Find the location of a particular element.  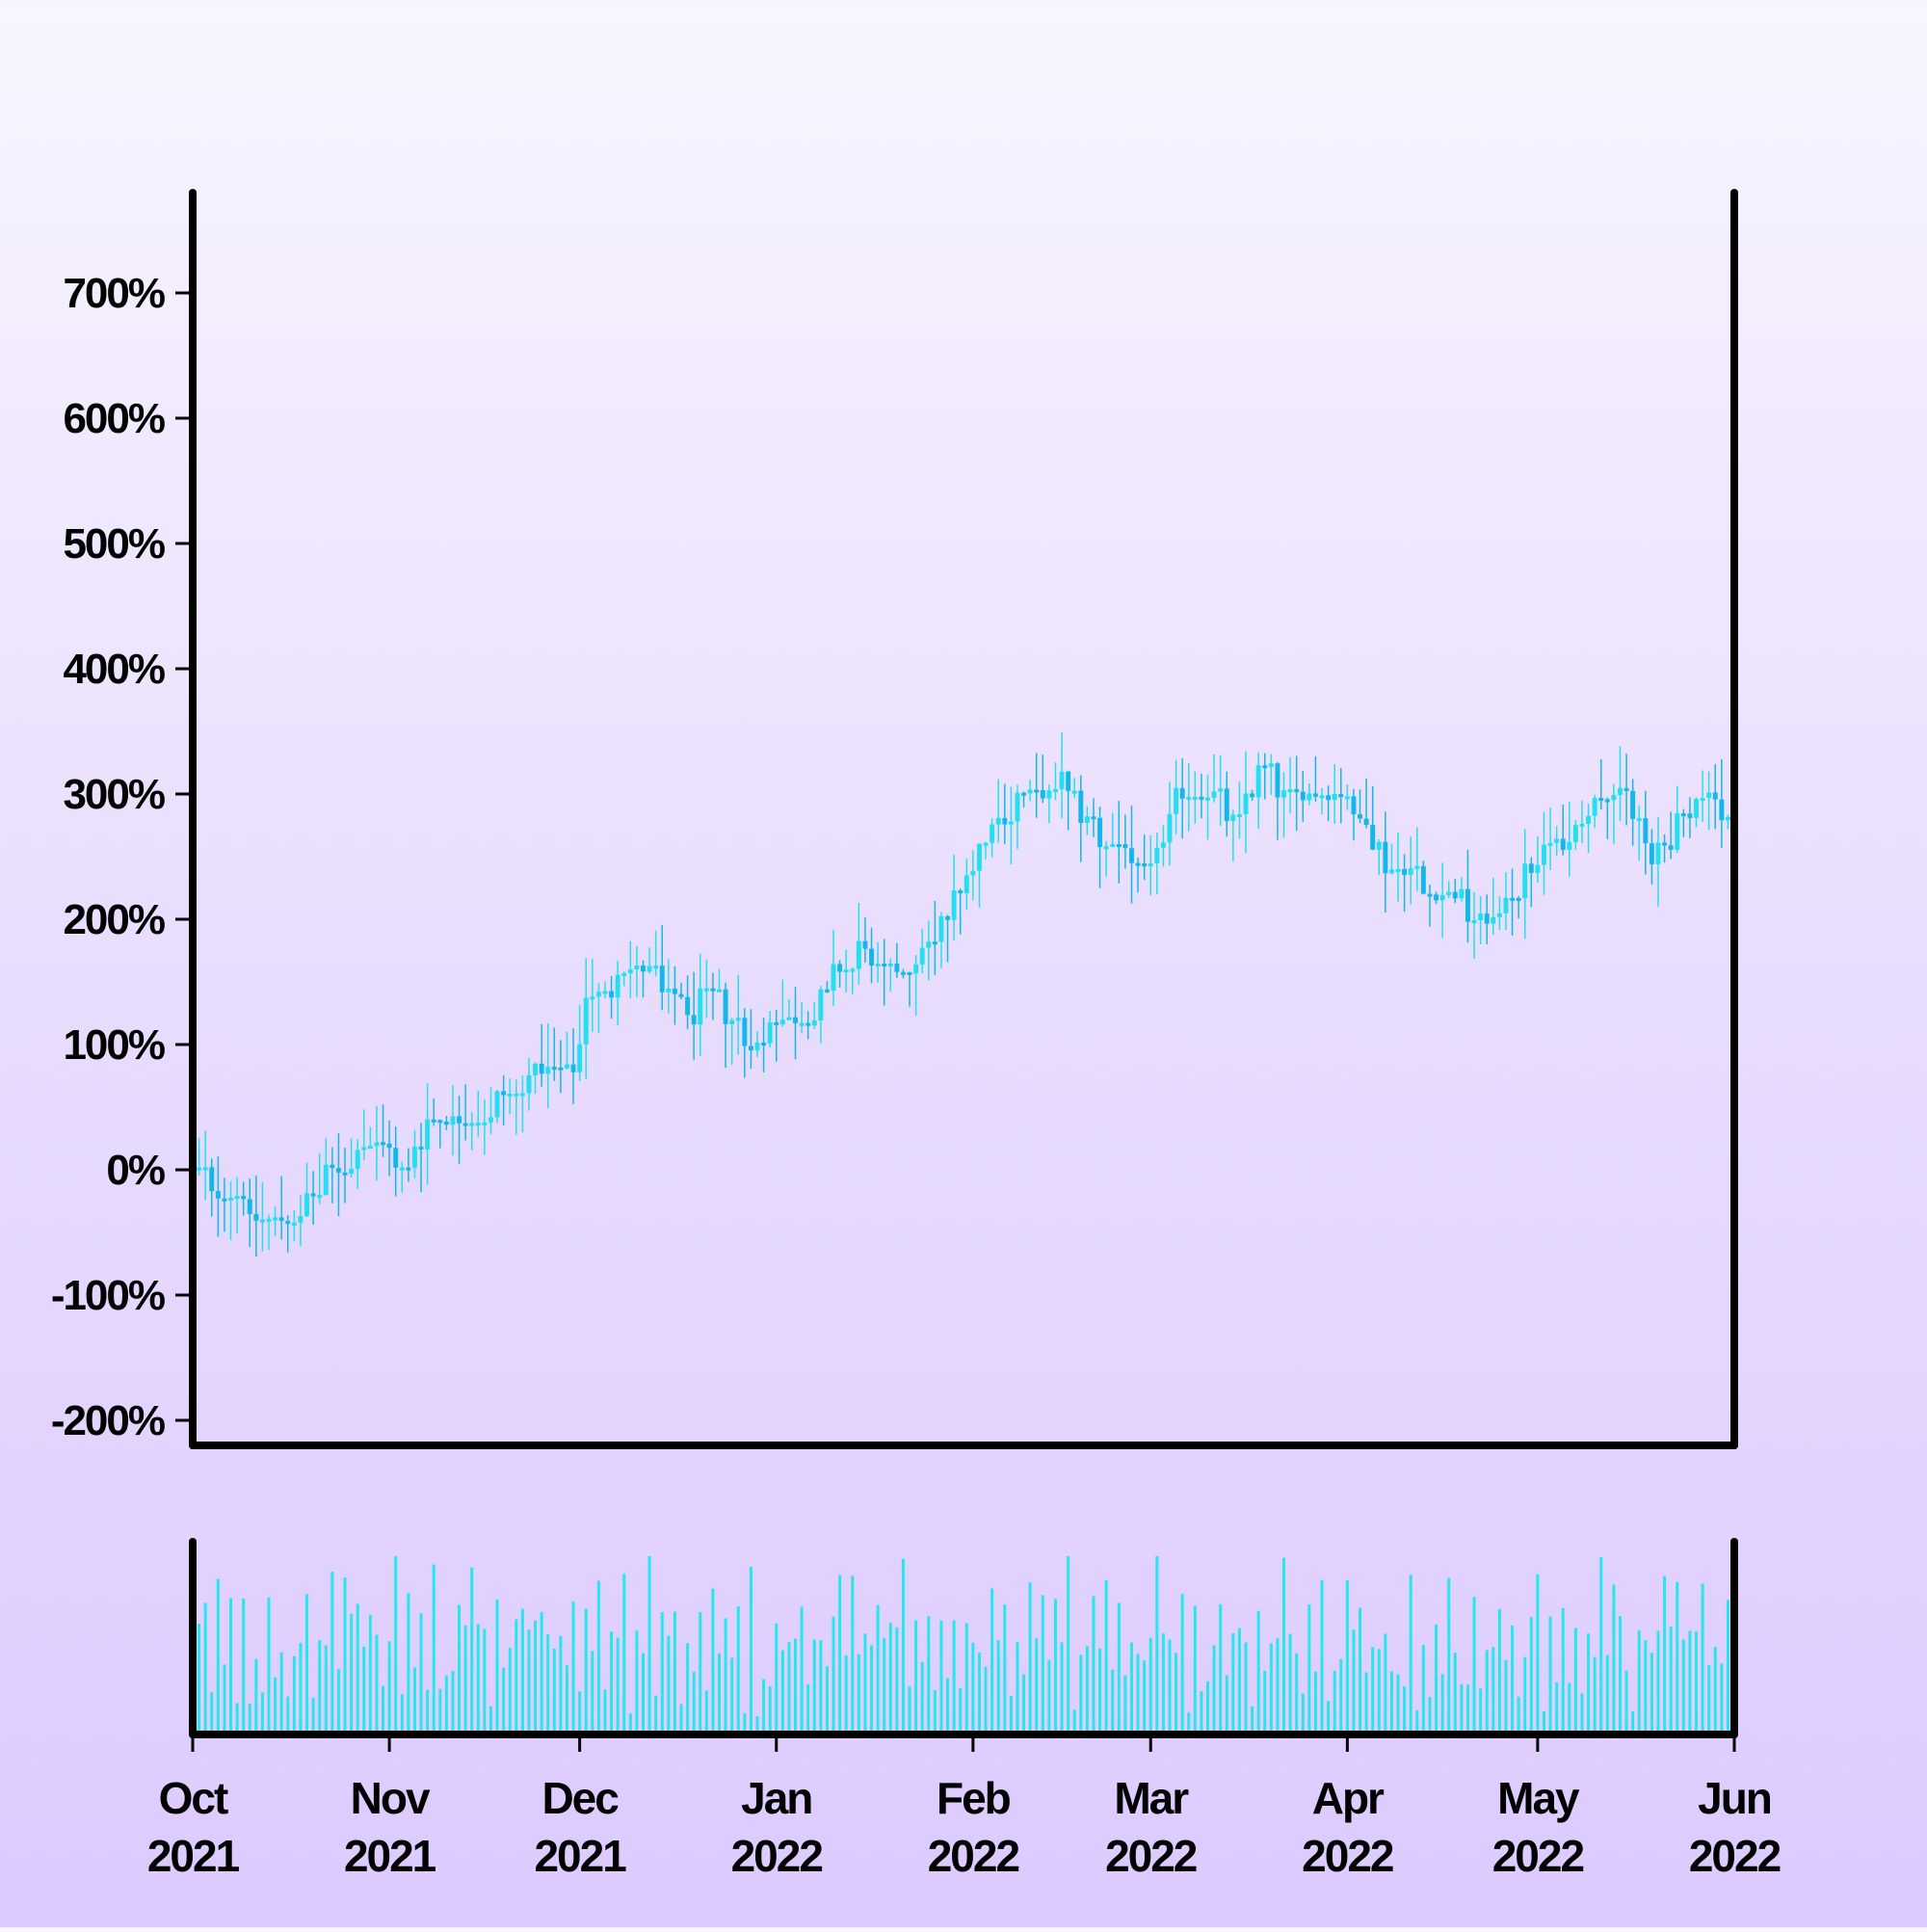

volume-panel is located at coordinates (963, 1645).